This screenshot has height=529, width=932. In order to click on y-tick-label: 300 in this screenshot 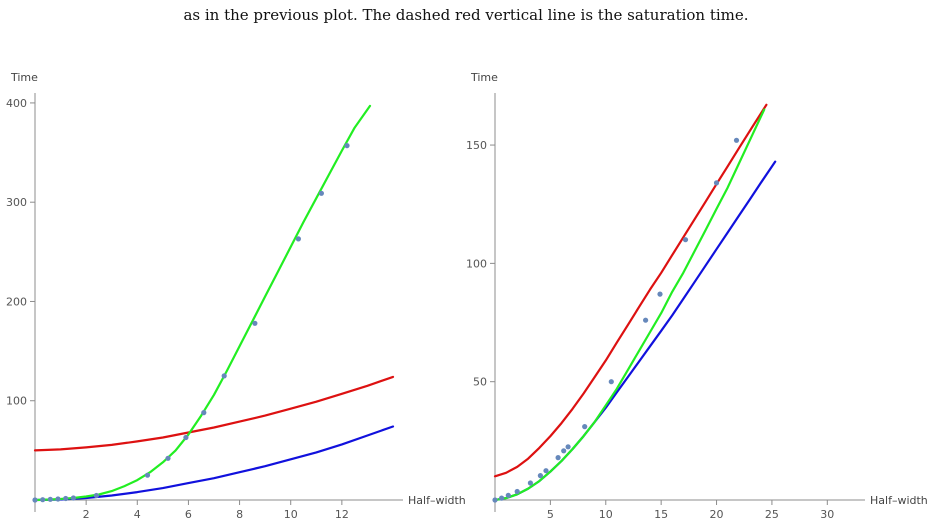, I will do `click(16, 202)`.